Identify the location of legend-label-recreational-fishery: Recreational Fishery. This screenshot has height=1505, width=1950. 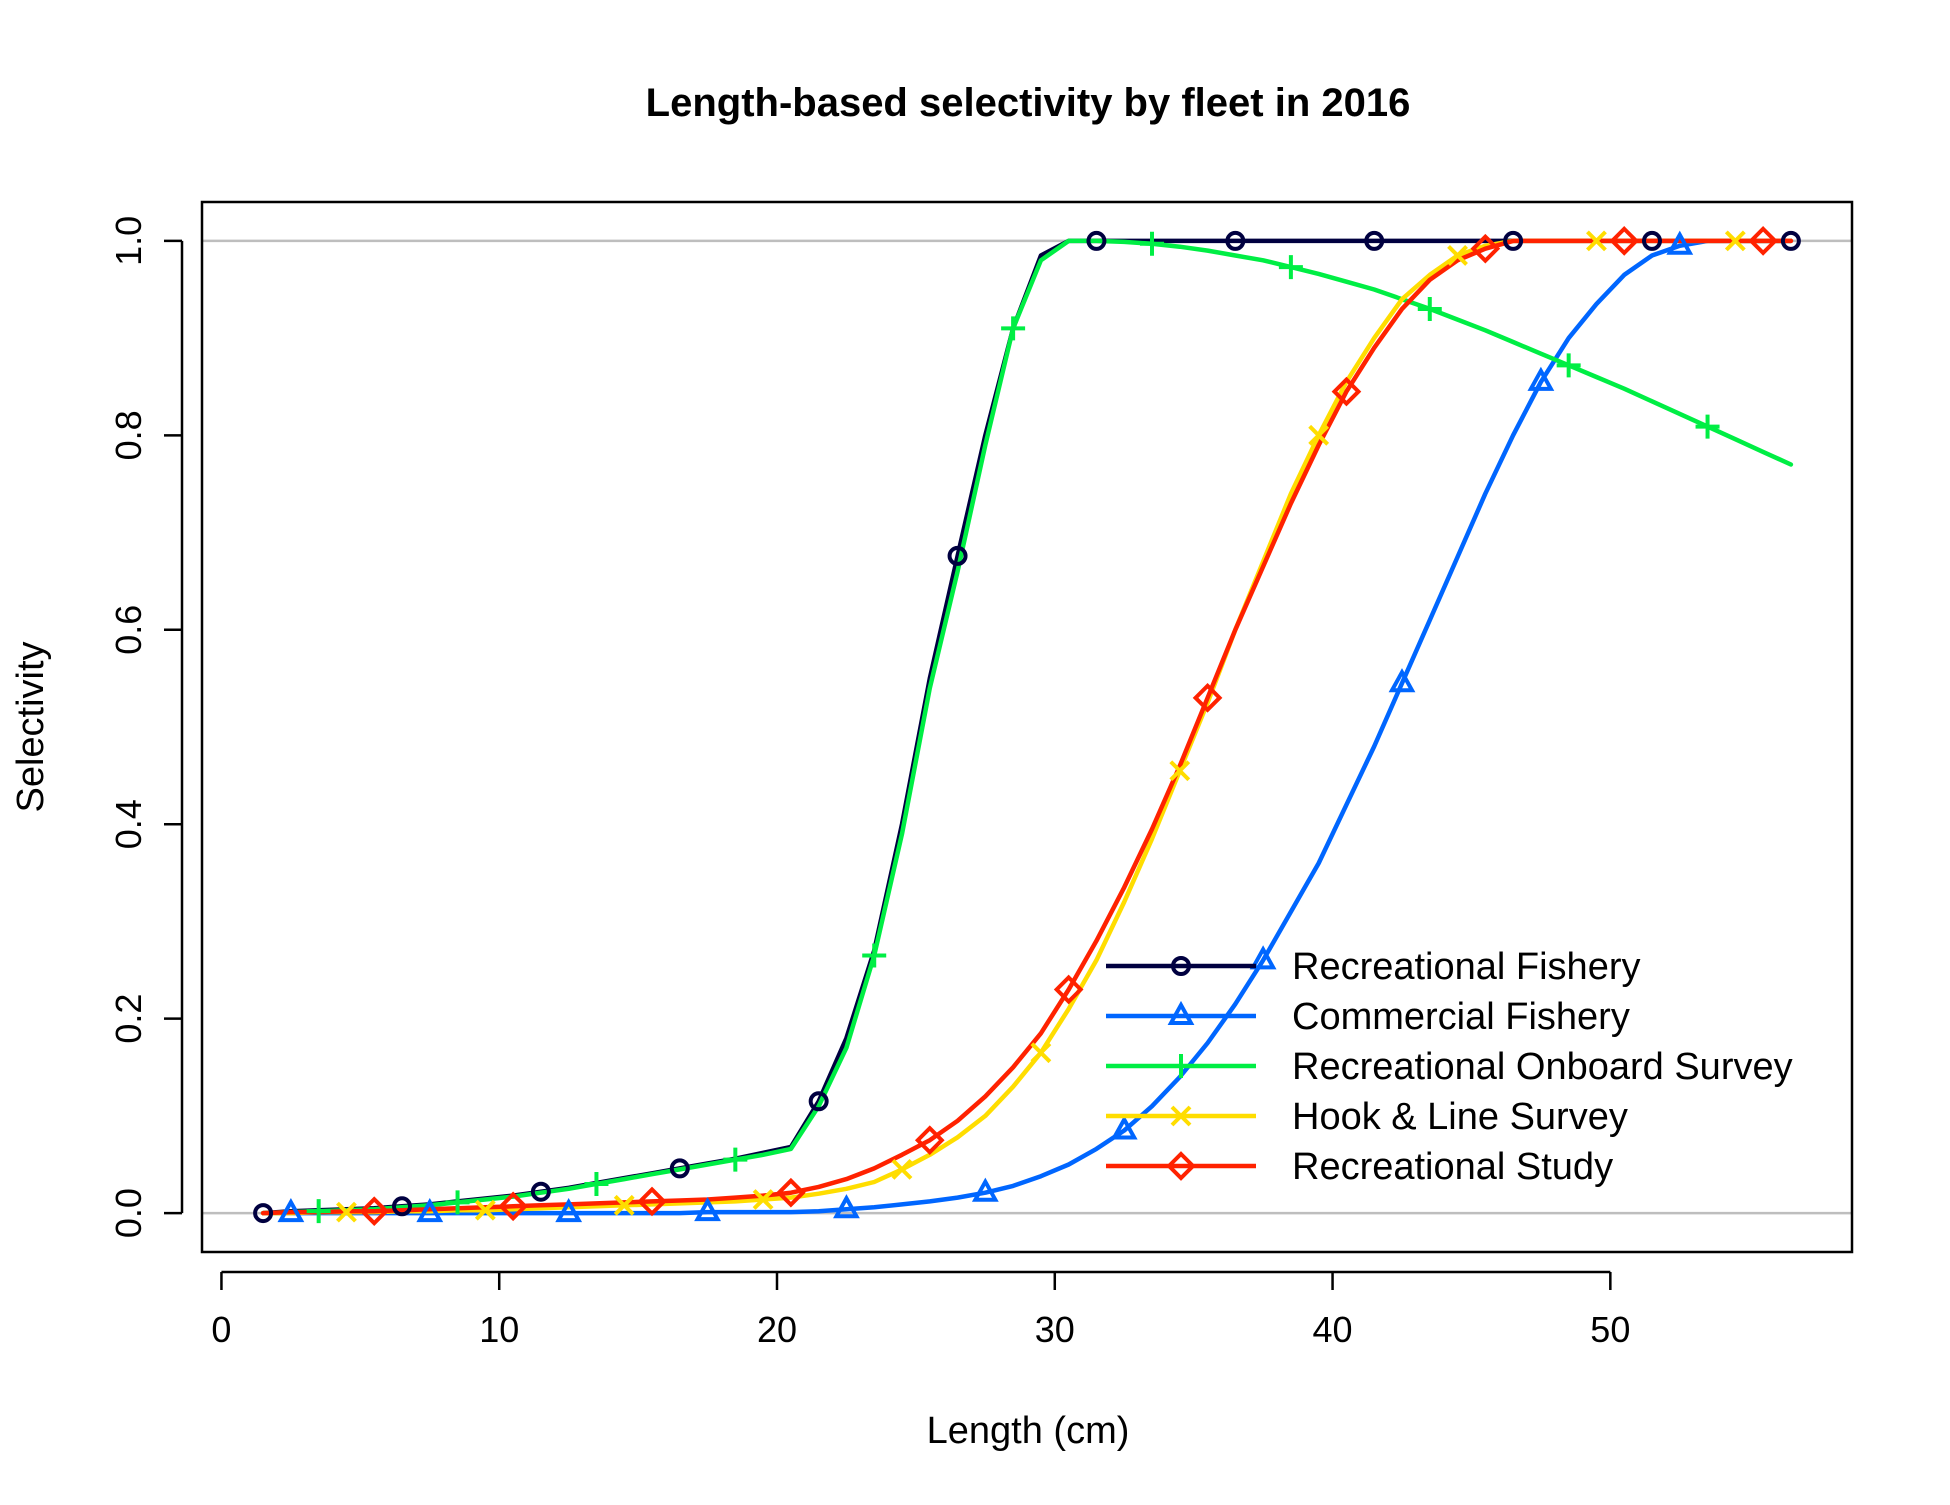
(1466, 967).